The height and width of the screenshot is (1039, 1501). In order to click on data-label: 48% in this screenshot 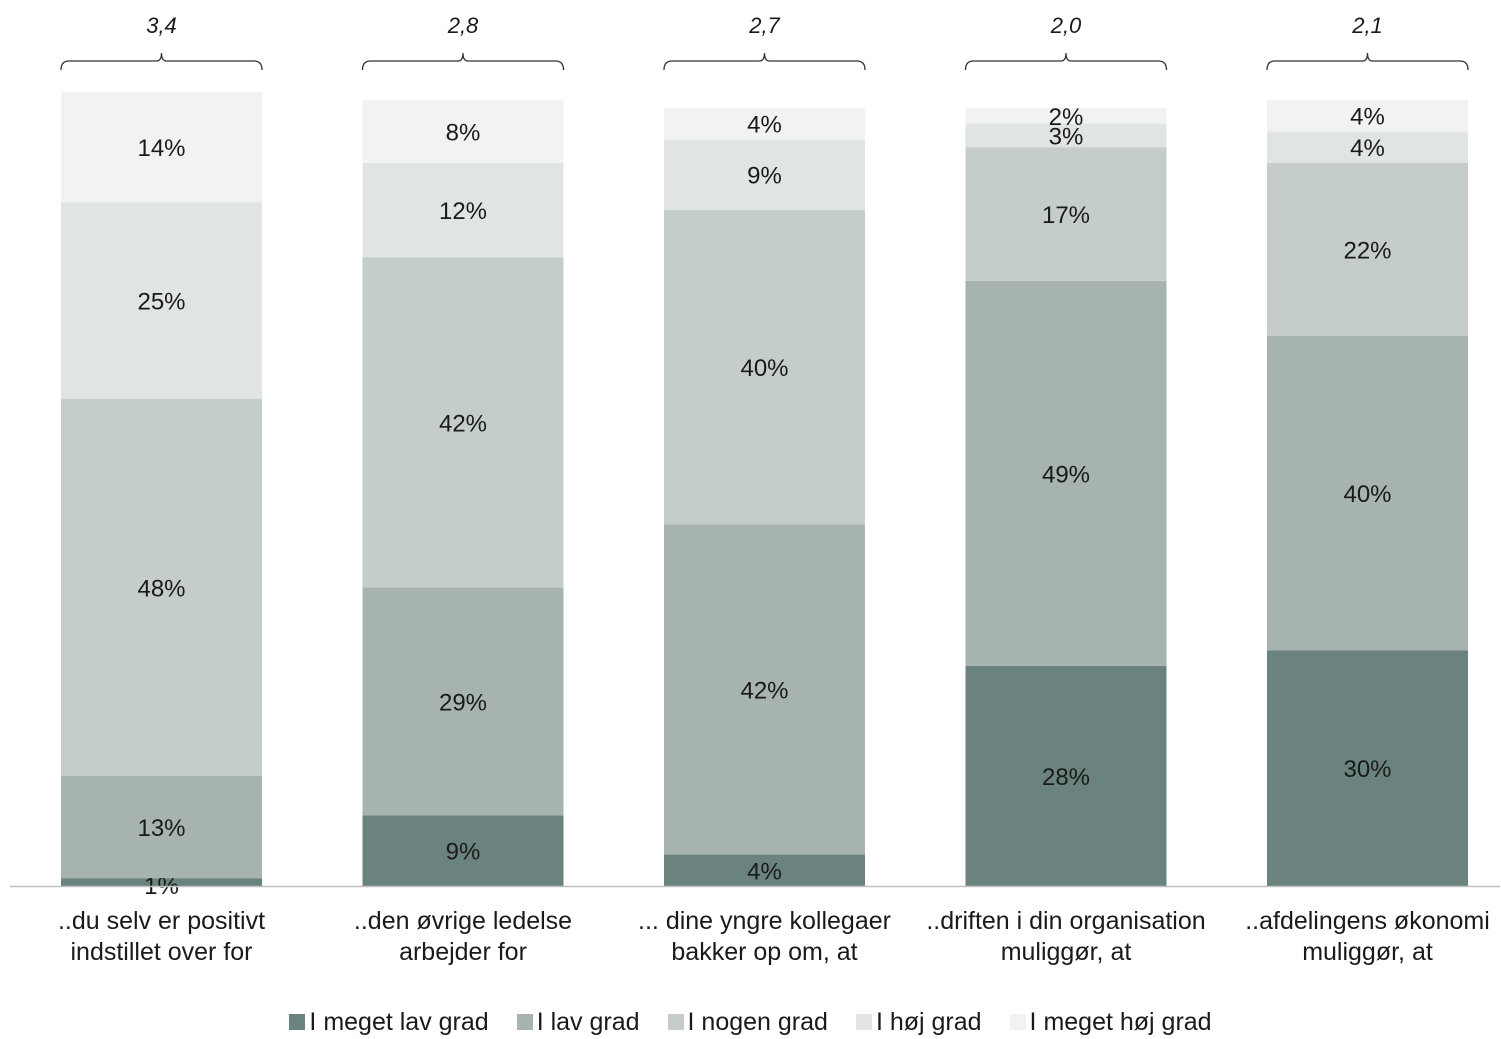, I will do `click(161, 588)`.